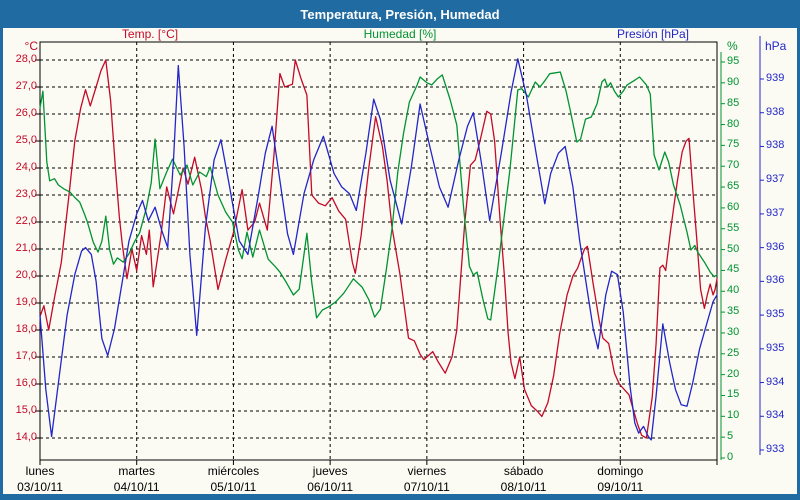 The height and width of the screenshot is (500, 800). Describe the element at coordinates (775, 448) in the screenshot. I see `pressure-tick-label: 933` at that location.